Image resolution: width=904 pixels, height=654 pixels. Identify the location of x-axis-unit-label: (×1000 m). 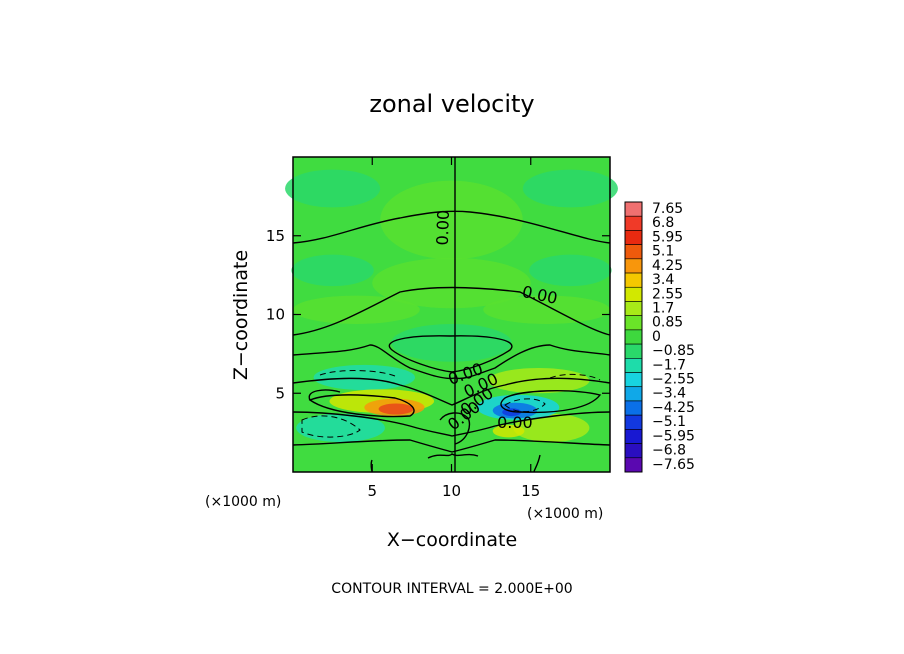
(565, 514).